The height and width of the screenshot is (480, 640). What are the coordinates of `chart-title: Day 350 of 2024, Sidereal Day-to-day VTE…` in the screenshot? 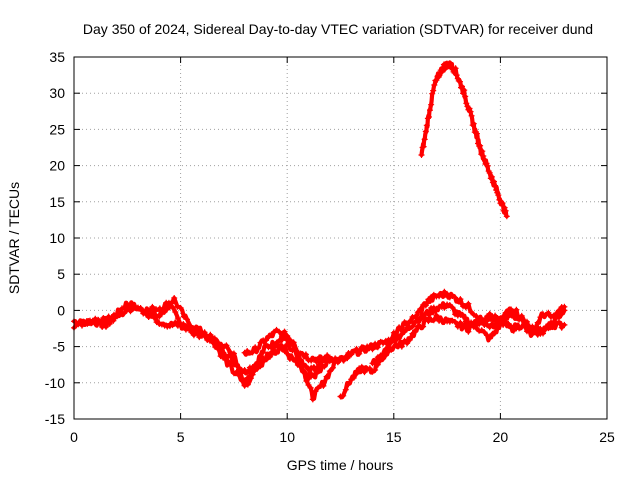 It's located at (338, 29).